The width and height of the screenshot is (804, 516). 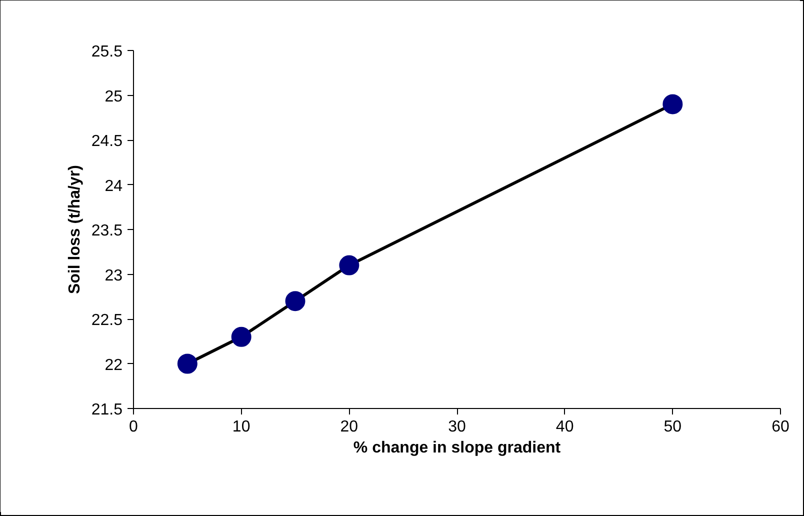 What do you see at coordinates (113, 275) in the screenshot?
I see `y-tick-label: 23` at bounding box center [113, 275].